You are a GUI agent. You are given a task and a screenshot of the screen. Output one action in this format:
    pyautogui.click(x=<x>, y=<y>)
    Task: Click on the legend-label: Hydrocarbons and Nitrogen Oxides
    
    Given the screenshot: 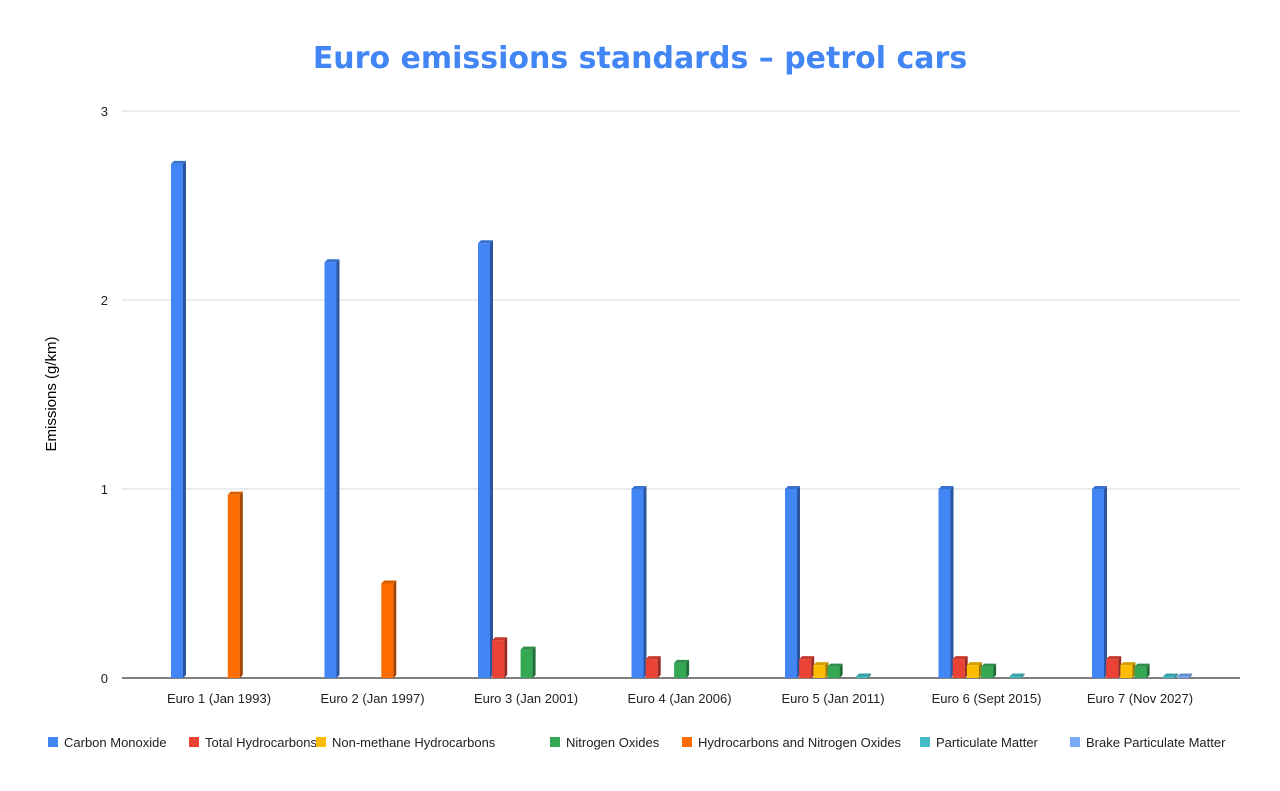 What is the action you would take?
    pyautogui.click(x=800, y=742)
    